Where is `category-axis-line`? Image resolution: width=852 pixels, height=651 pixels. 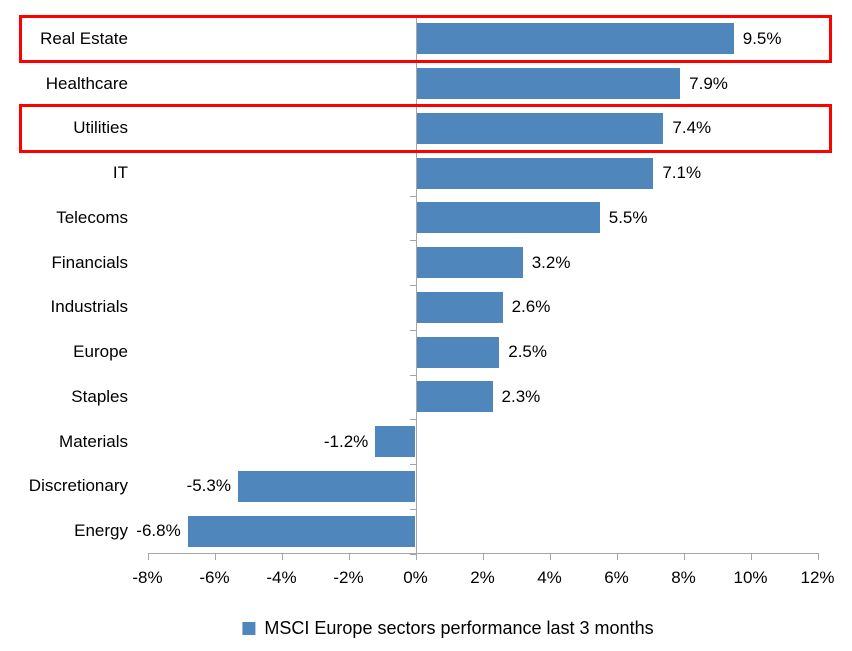 category-axis-line is located at coordinates (416, 284).